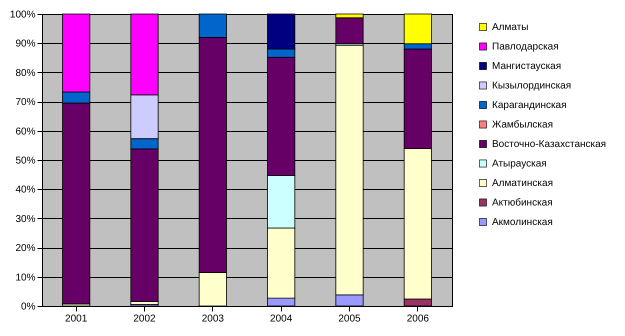 Image resolution: width=625 pixels, height=336 pixels. What do you see at coordinates (25, 248) in the screenshot?
I see `y-tick-label: 20%` at bounding box center [25, 248].